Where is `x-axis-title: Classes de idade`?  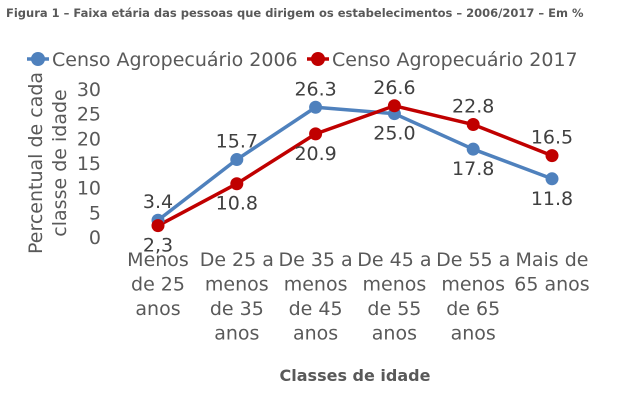 x-axis-title: Classes de idade is located at coordinates (355, 375).